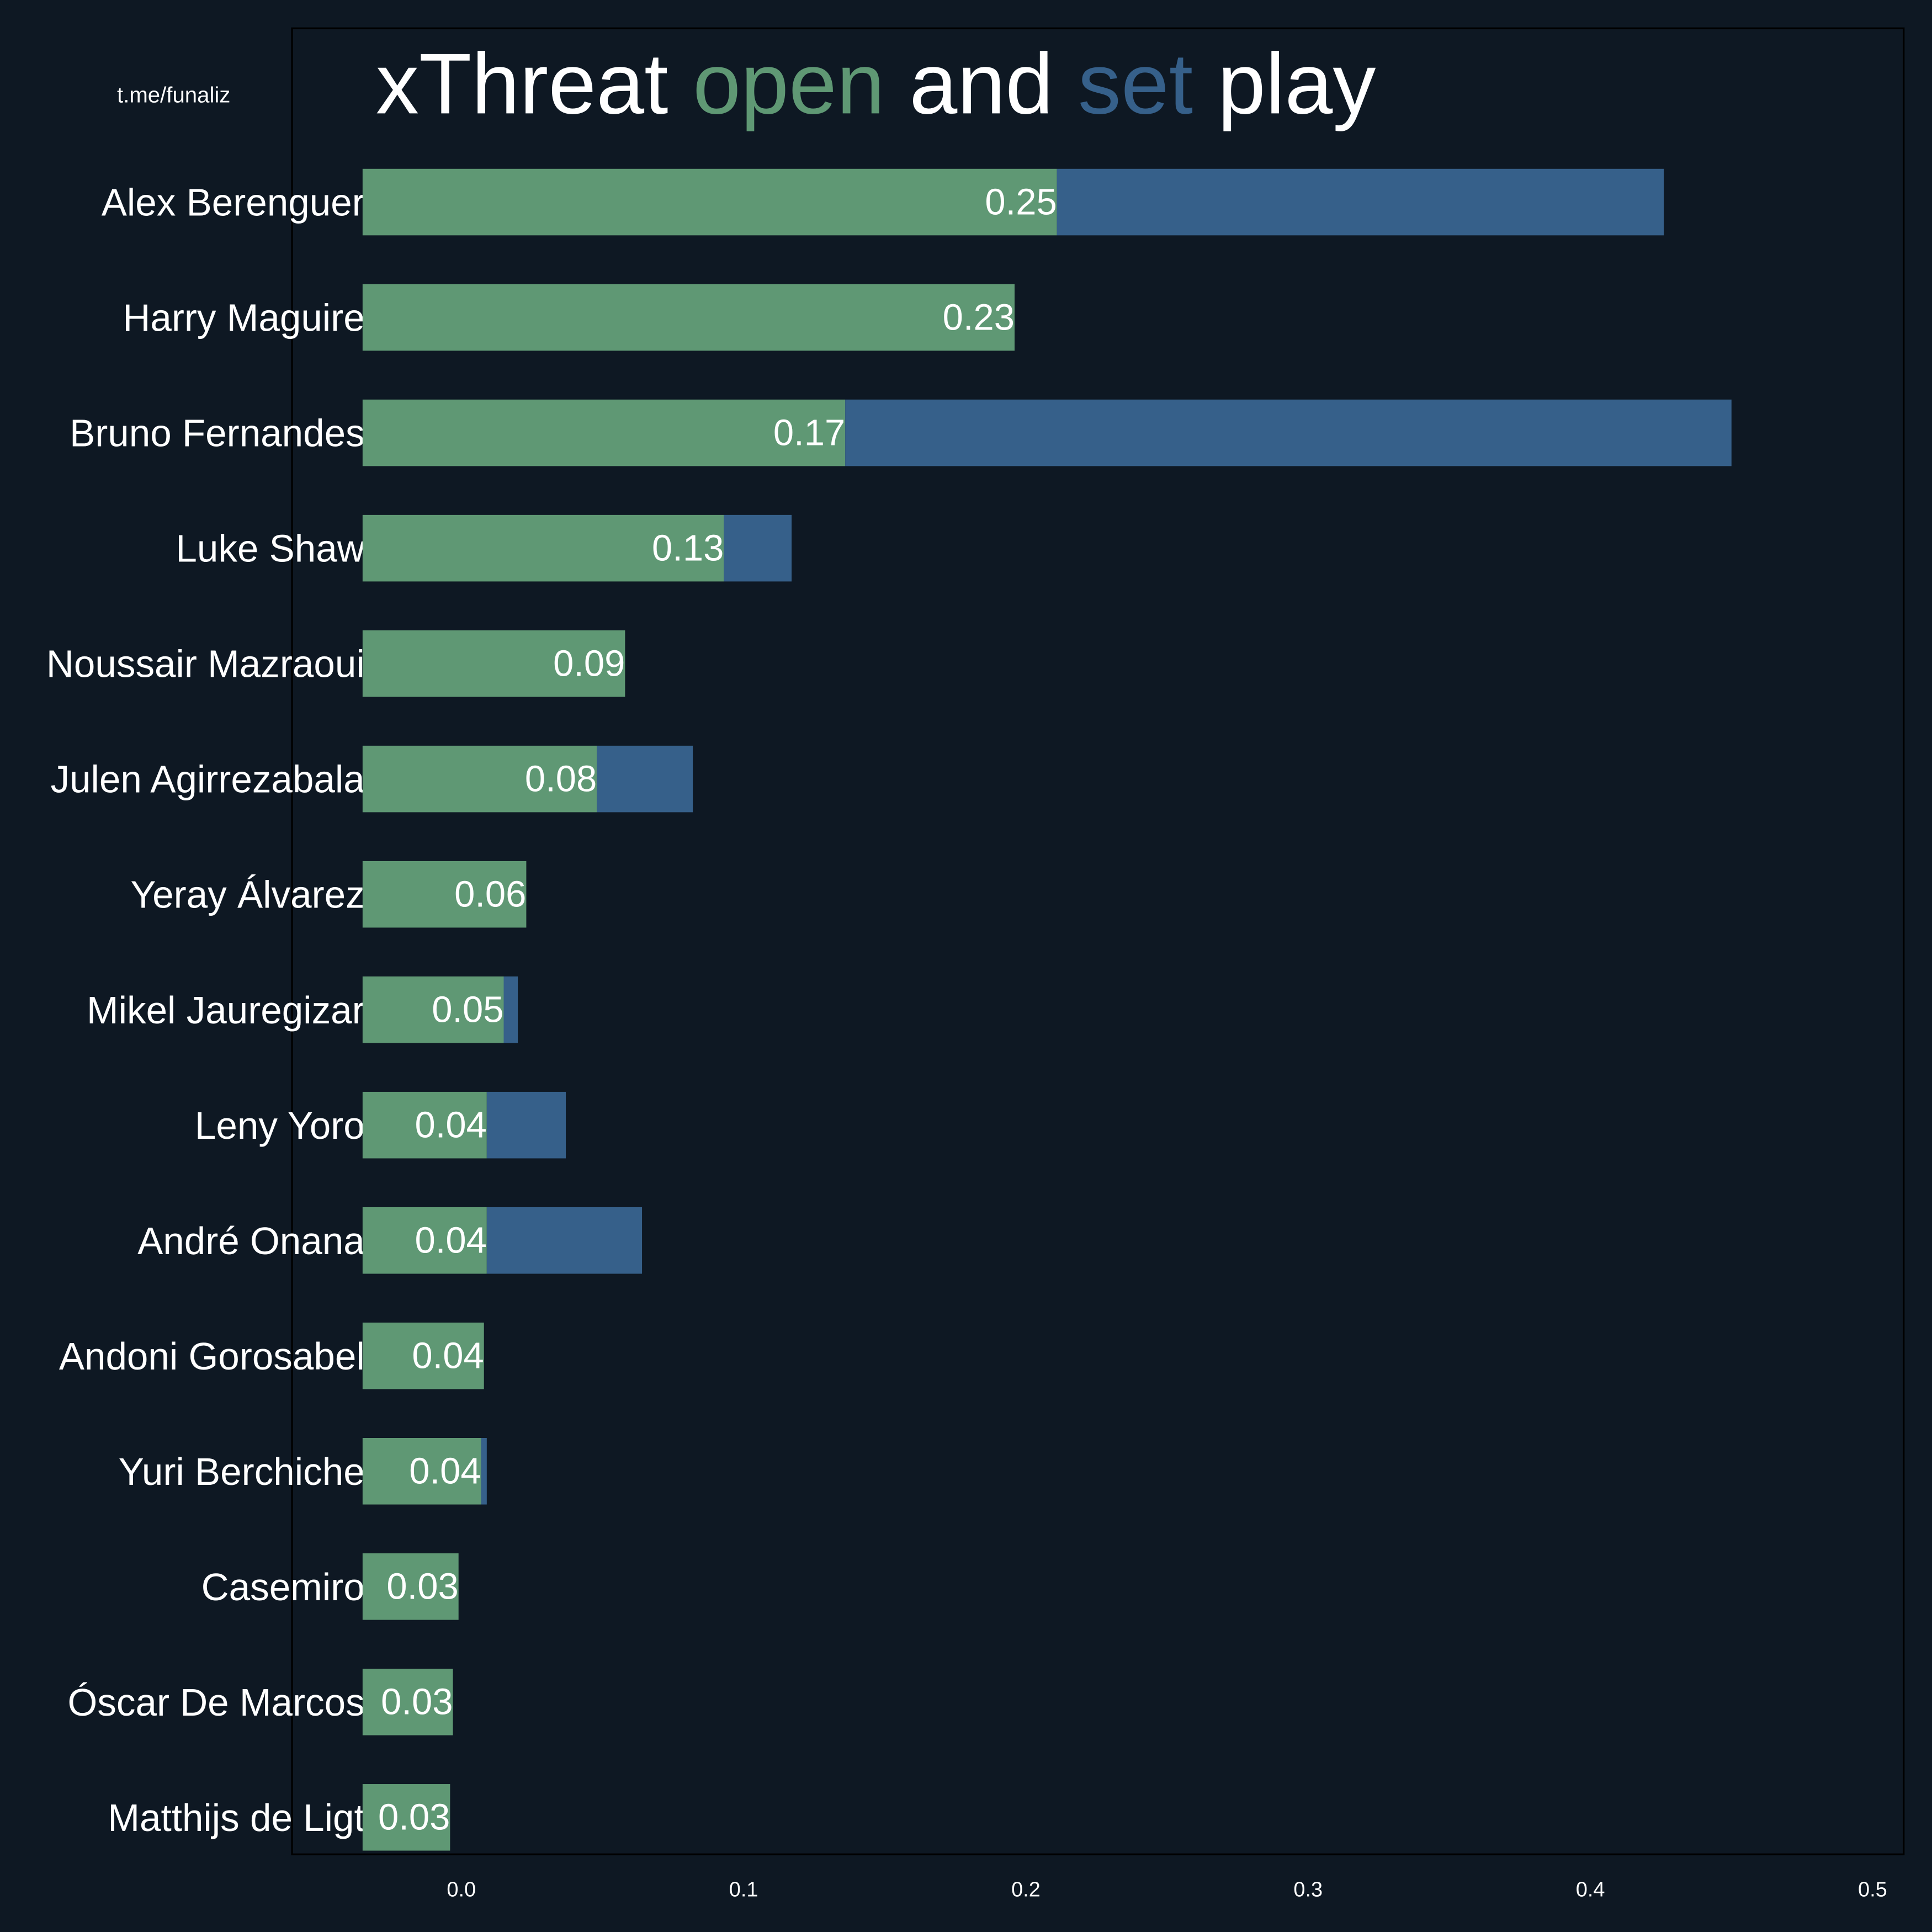 The height and width of the screenshot is (1932, 1932). What do you see at coordinates (226, 1011) in the screenshot?
I see `y-tick-label: Mikel Jauregizar` at bounding box center [226, 1011].